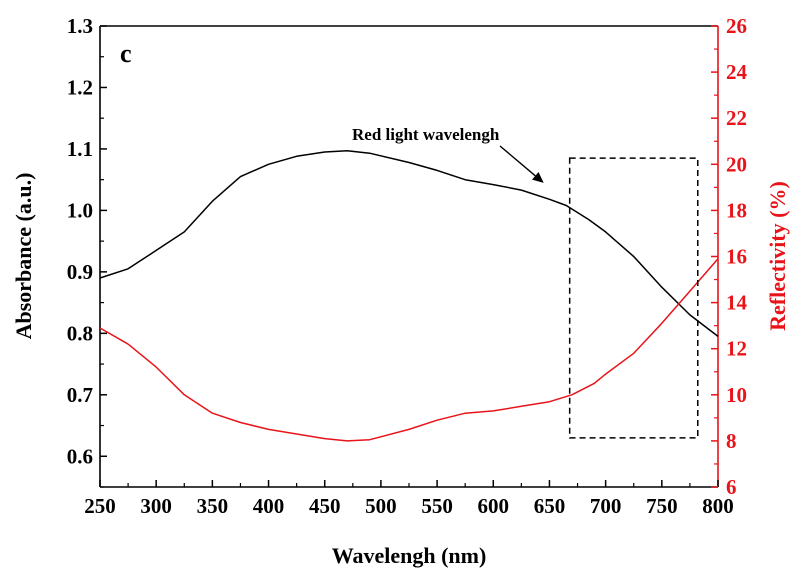  Describe the element at coordinates (80, 272) in the screenshot. I see `y-left-tick-label: 0.9` at that location.